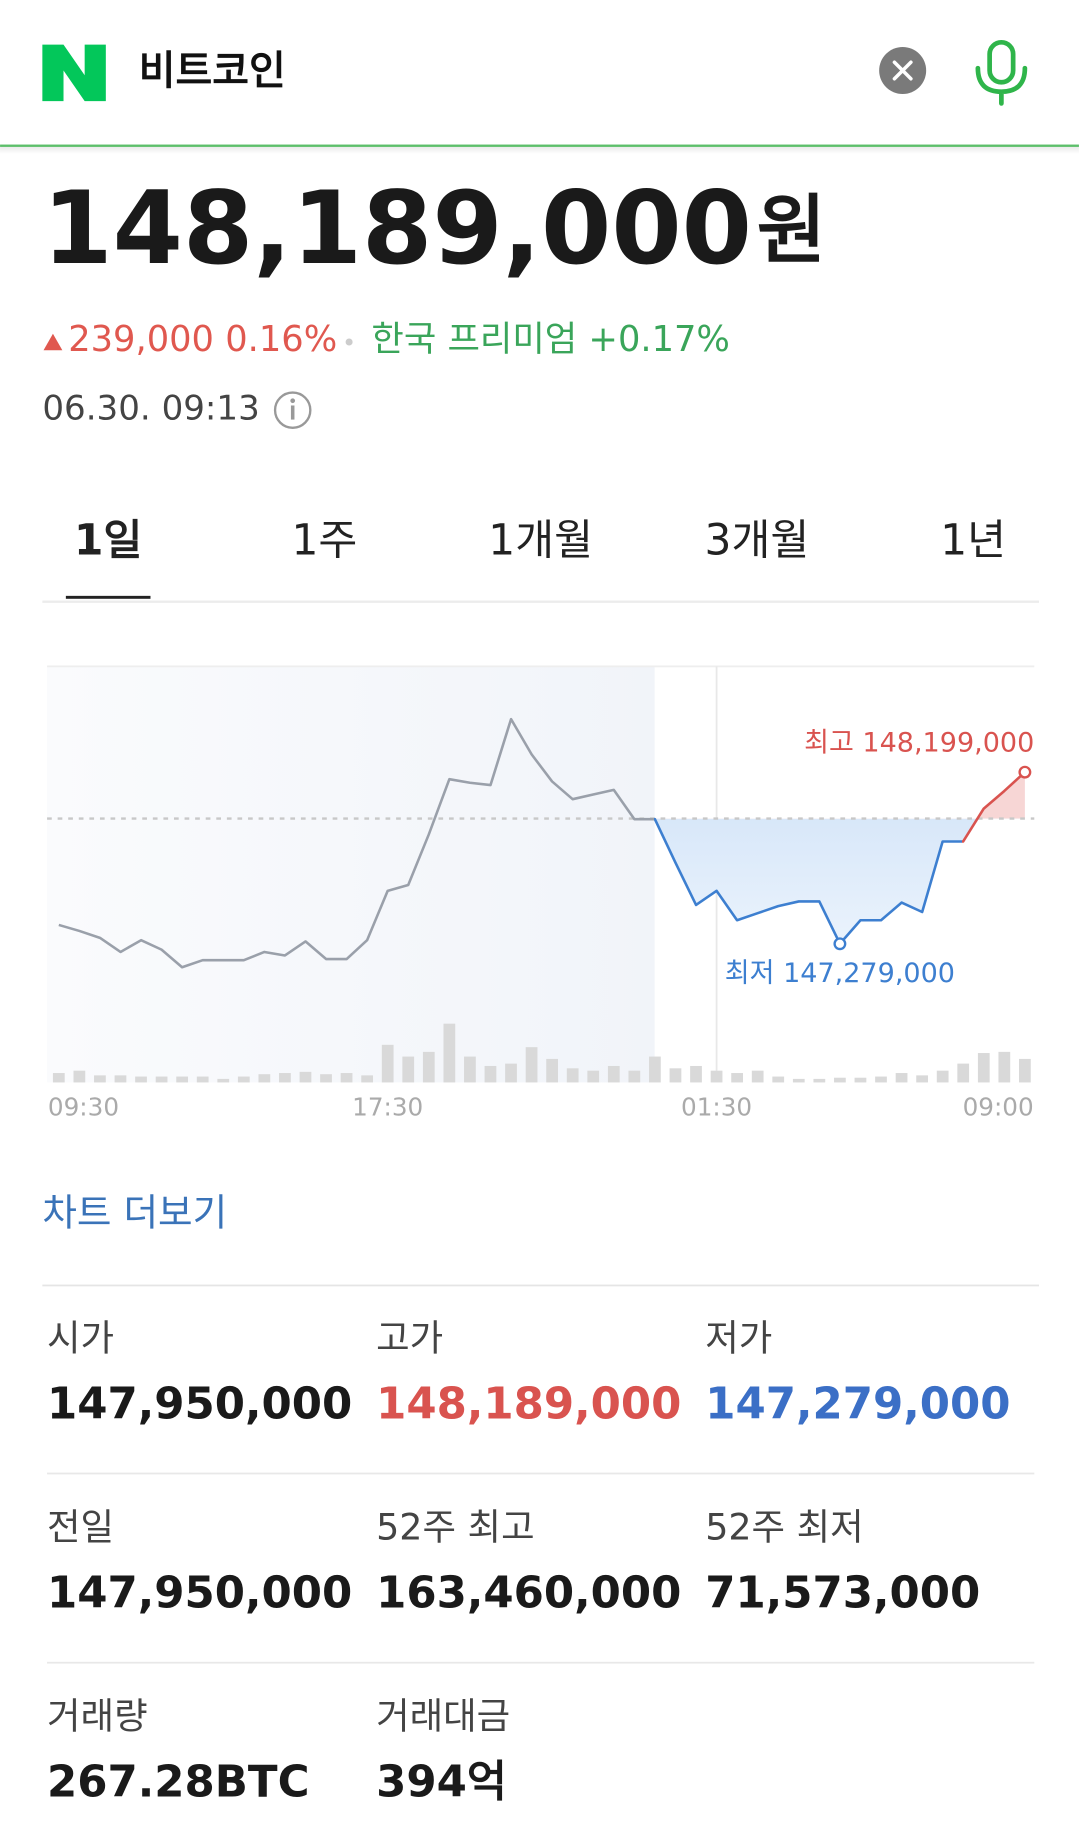 Image resolution: width=1079 pixels, height=1844 pixels. Describe the element at coordinates (550, 339) in the screenshot. I see `korea-premium: 한국 프리미엄 +0.17%` at that location.